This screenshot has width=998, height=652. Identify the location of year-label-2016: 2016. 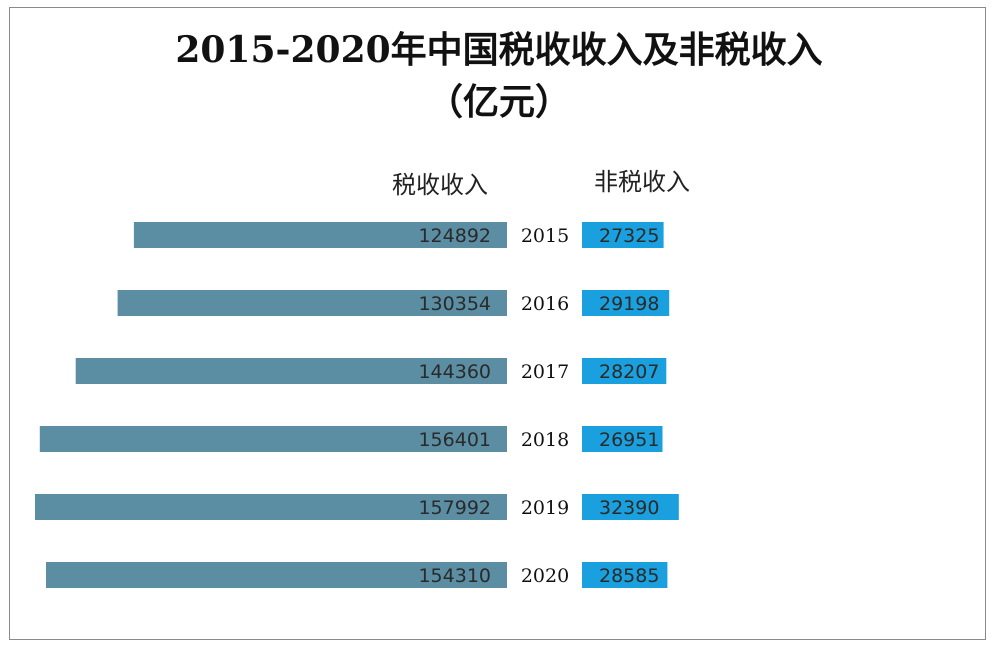
(545, 304).